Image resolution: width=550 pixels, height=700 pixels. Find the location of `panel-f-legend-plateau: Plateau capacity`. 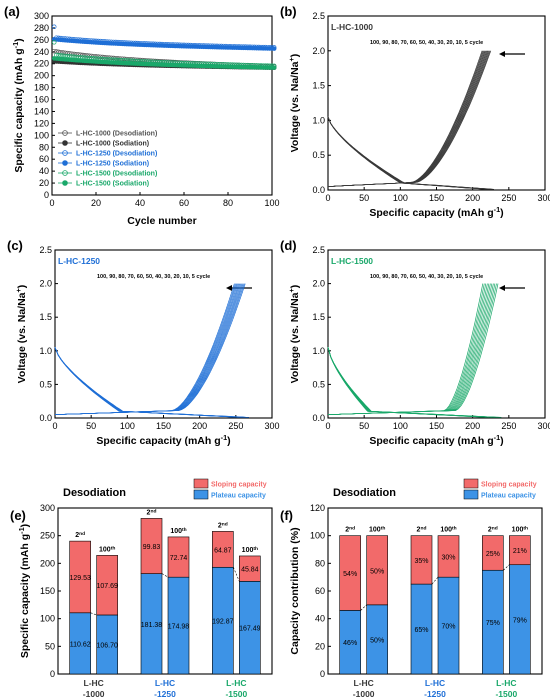

panel-f-legend-plateau: Plateau capacity is located at coordinates (508, 496).